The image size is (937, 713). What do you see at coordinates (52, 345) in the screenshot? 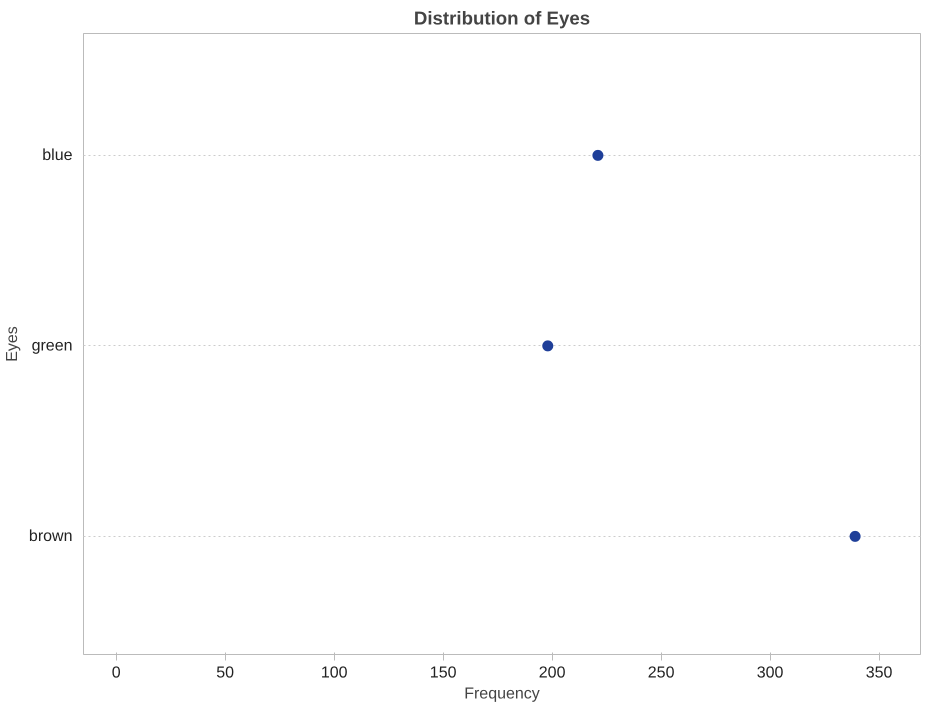
I see `y-tick-label: green` at bounding box center [52, 345].